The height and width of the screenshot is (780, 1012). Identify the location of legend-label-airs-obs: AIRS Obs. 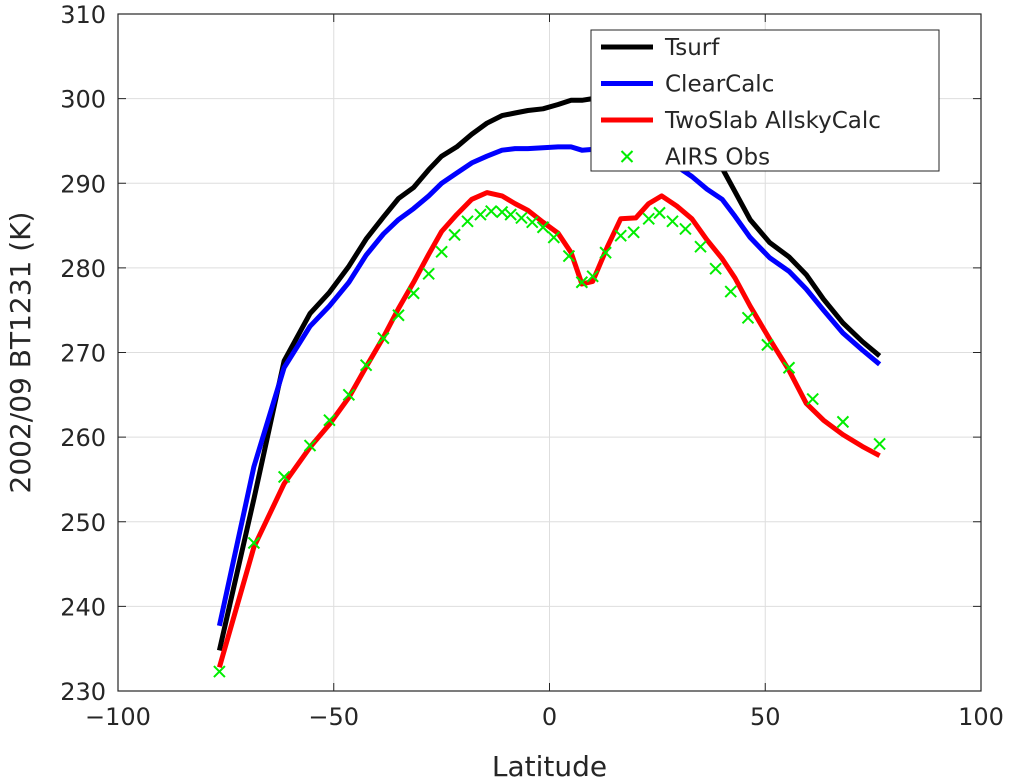
(717, 158).